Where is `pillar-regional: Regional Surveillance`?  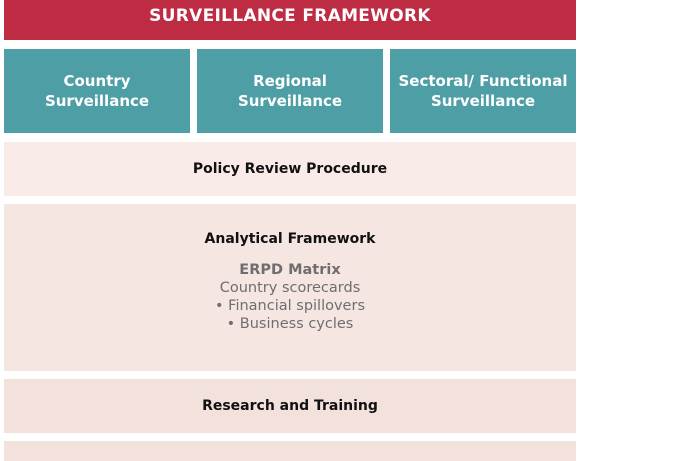 pillar-regional: Regional Surveillance is located at coordinates (290, 91).